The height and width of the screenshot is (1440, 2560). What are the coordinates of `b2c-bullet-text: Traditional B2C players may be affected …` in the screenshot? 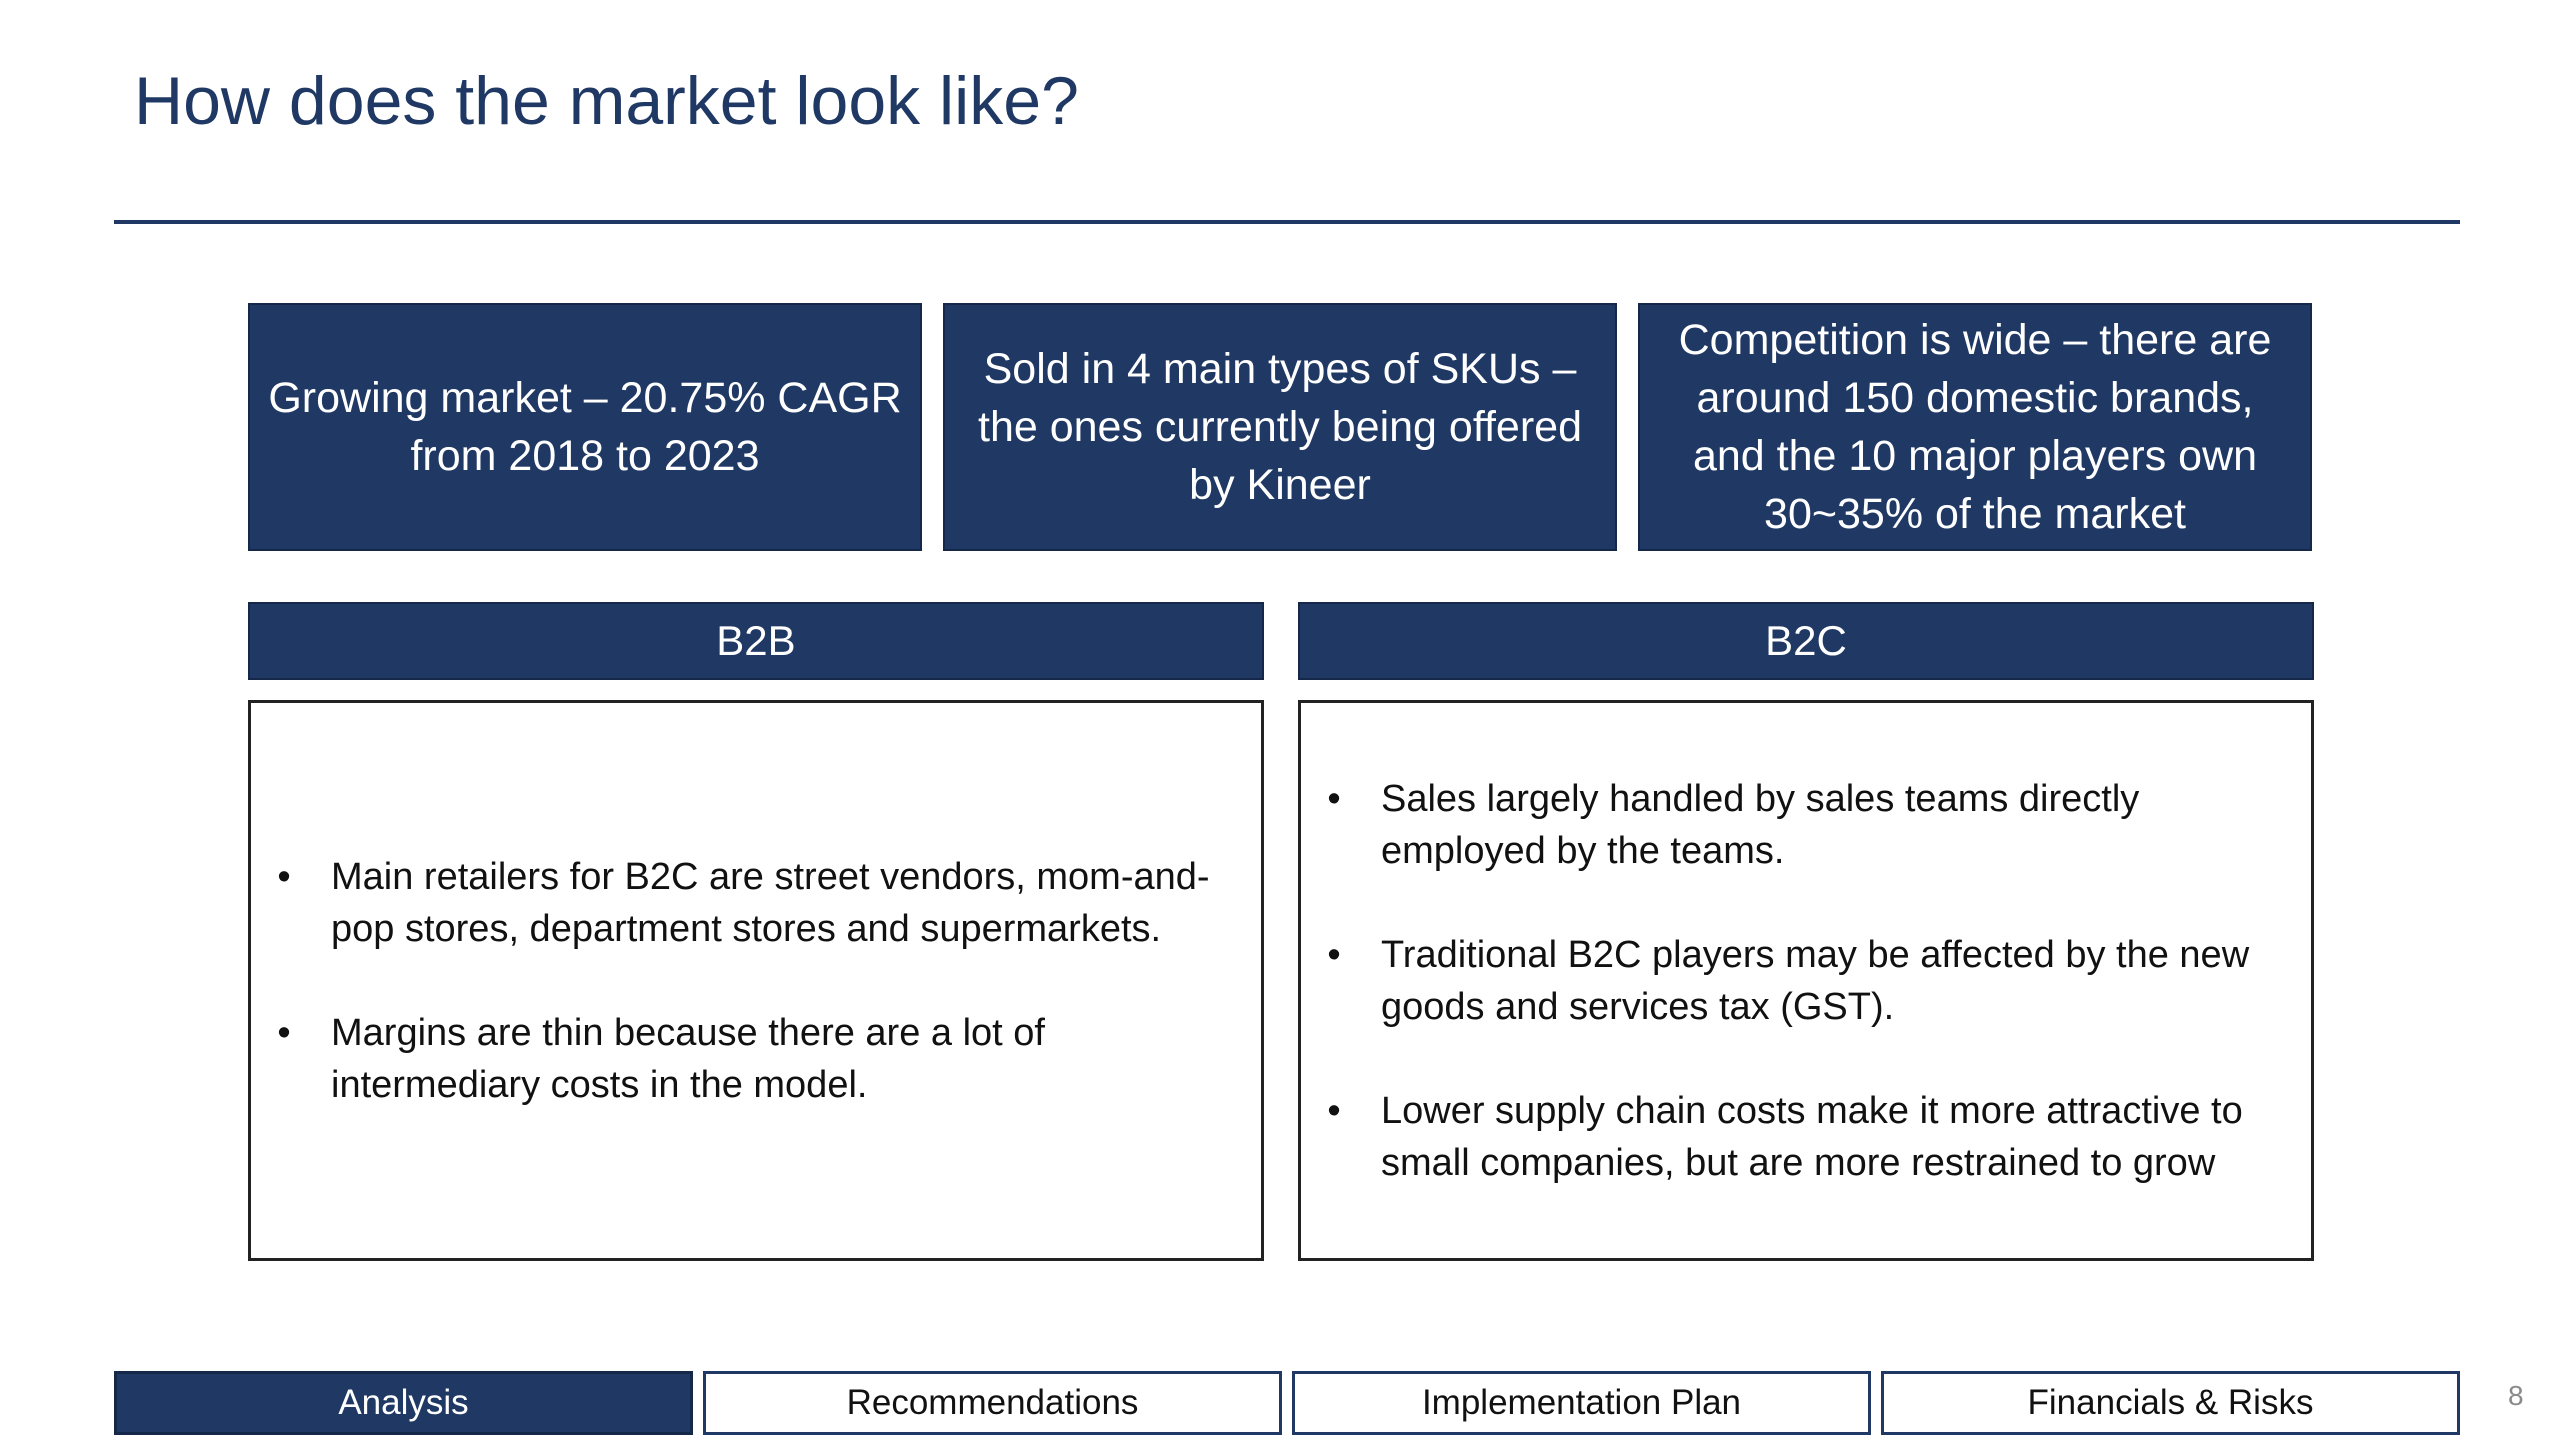 It's located at (1815, 980).